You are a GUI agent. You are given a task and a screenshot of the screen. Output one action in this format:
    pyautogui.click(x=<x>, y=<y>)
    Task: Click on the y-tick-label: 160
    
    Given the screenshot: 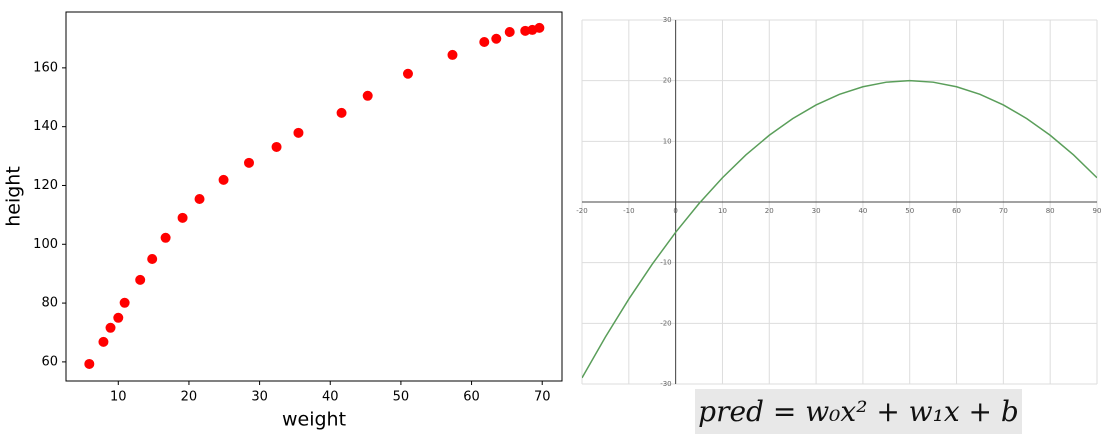 What is the action you would take?
    pyautogui.click(x=45, y=67)
    